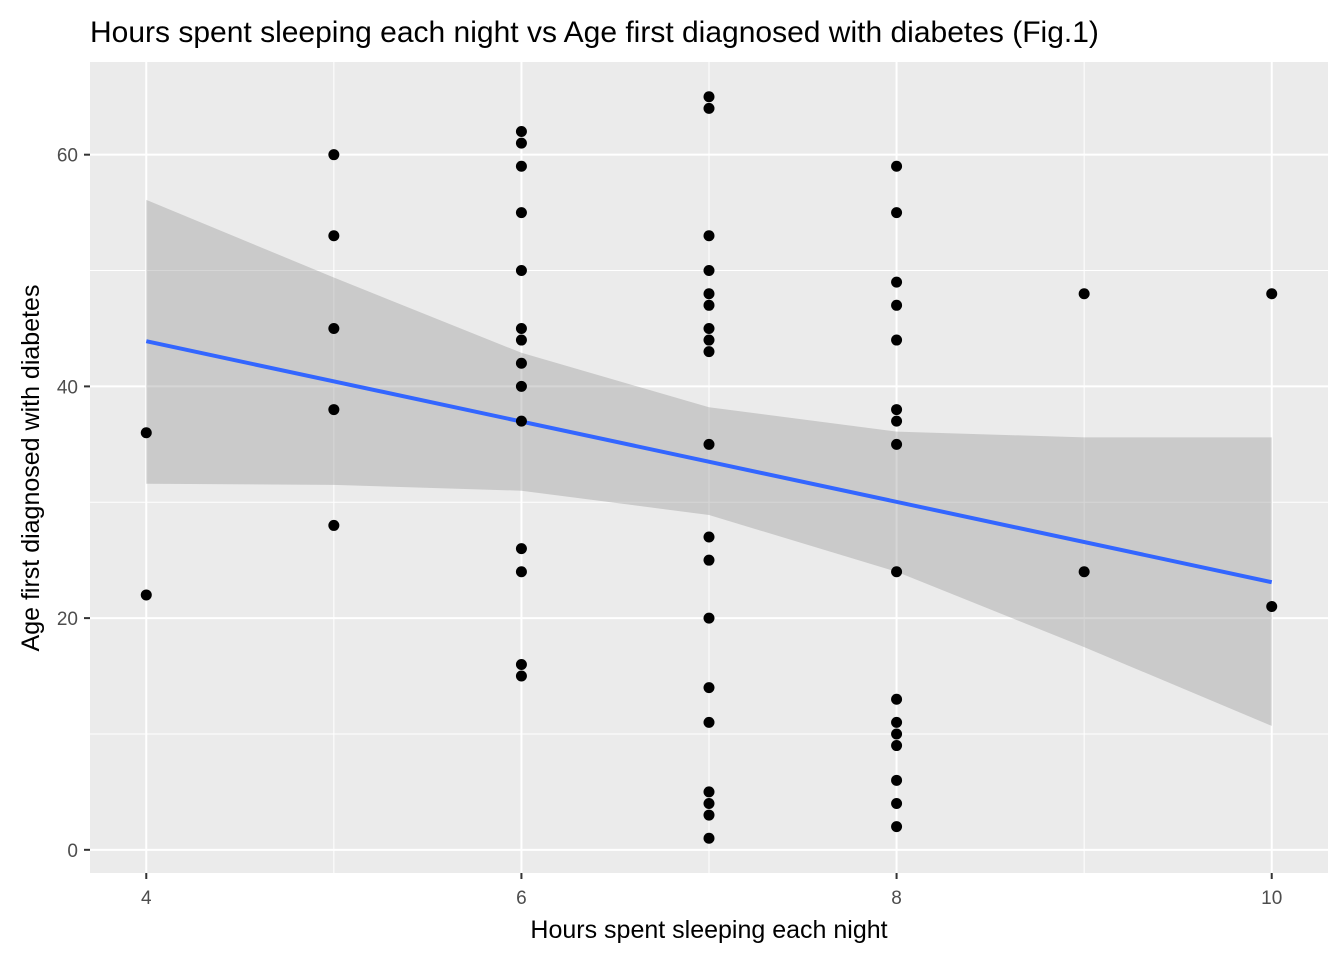 This screenshot has width=1344, height=960. What do you see at coordinates (1271, 898) in the screenshot?
I see `x-tick-label: 10` at bounding box center [1271, 898].